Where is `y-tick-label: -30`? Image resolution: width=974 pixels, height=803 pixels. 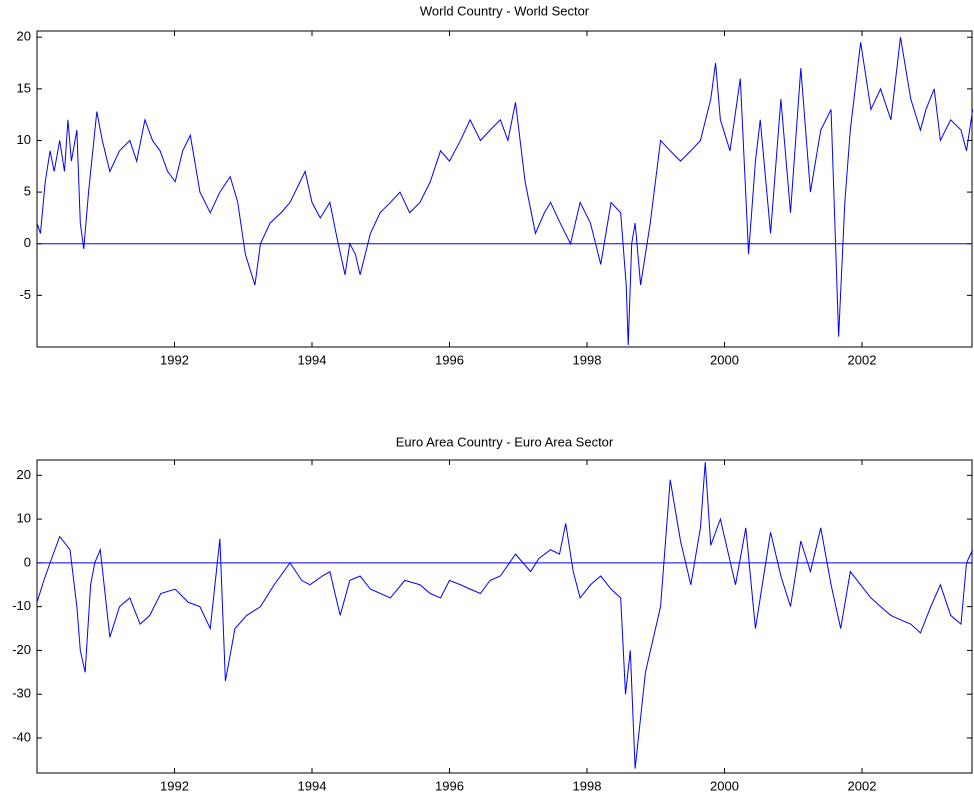 y-tick-label: -30 is located at coordinates (21, 693).